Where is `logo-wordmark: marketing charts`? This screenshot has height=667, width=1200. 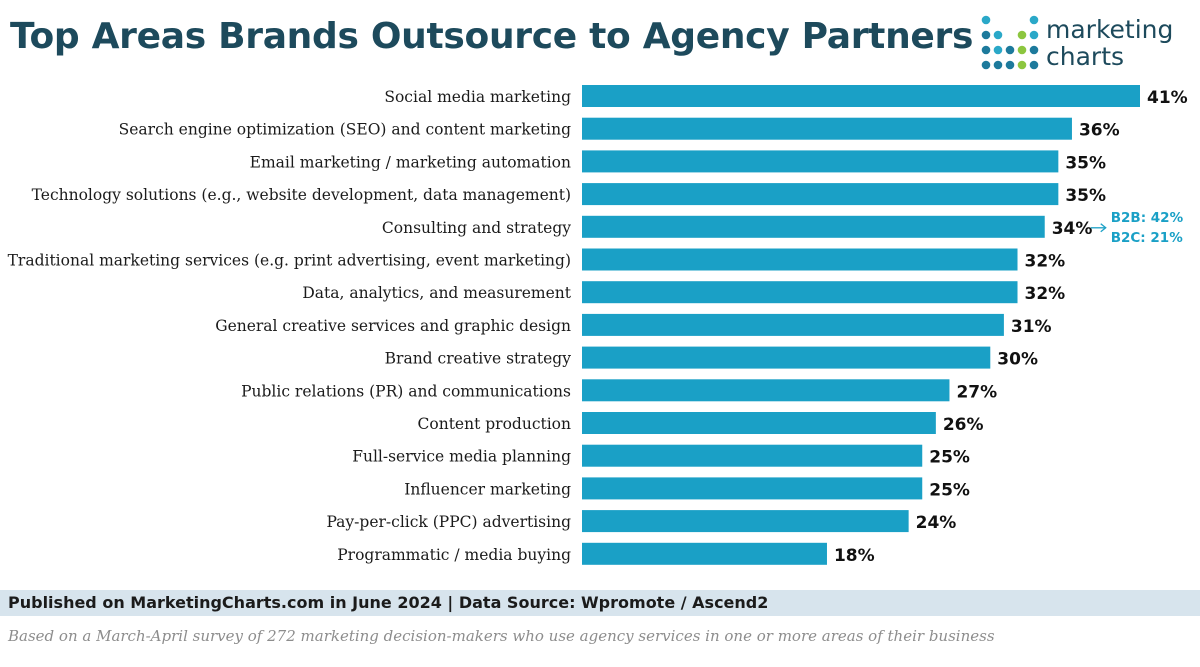 logo-wordmark: marketing charts is located at coordinates (1109, 43).